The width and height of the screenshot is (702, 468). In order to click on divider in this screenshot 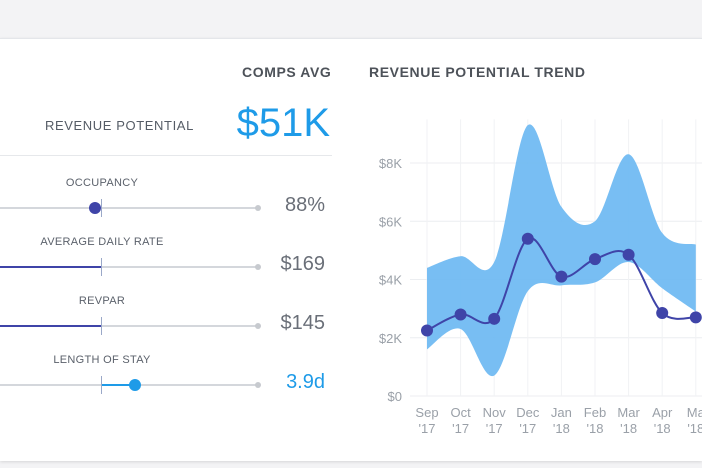, I will do `click(166, 155)`.